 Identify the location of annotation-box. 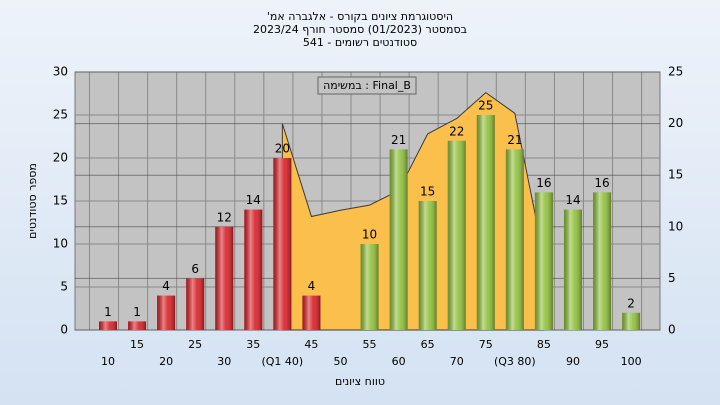
(367, 85).